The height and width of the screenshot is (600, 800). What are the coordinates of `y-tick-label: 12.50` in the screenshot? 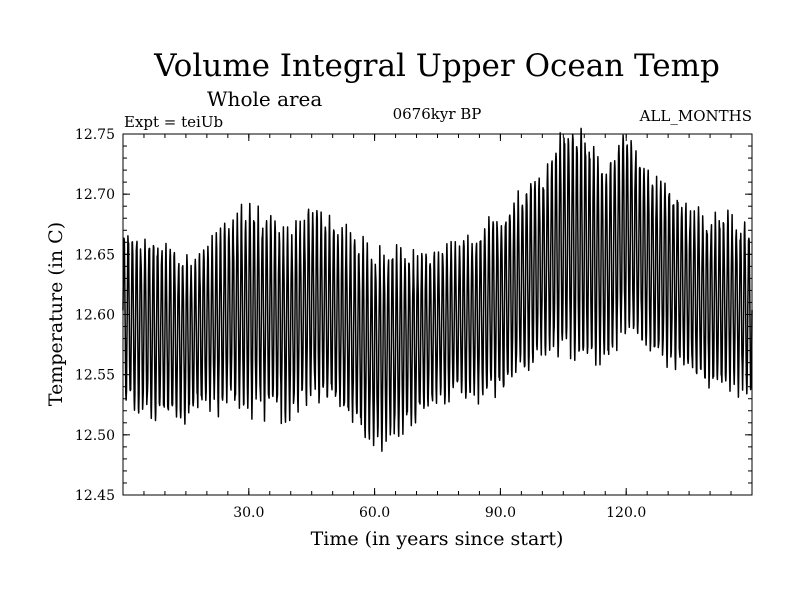 It's located at (95, 436).